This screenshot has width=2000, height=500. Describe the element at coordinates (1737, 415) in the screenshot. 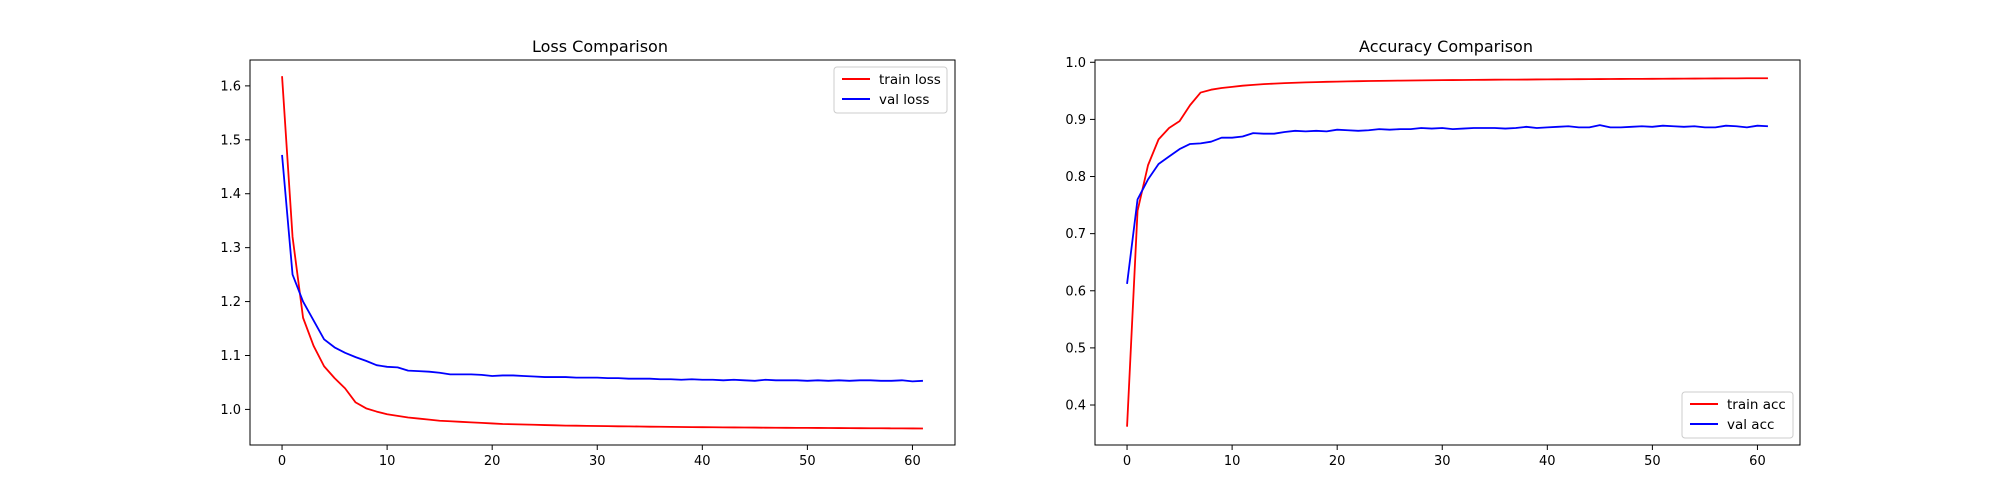

I see `legend: train acc val acc` at that location.